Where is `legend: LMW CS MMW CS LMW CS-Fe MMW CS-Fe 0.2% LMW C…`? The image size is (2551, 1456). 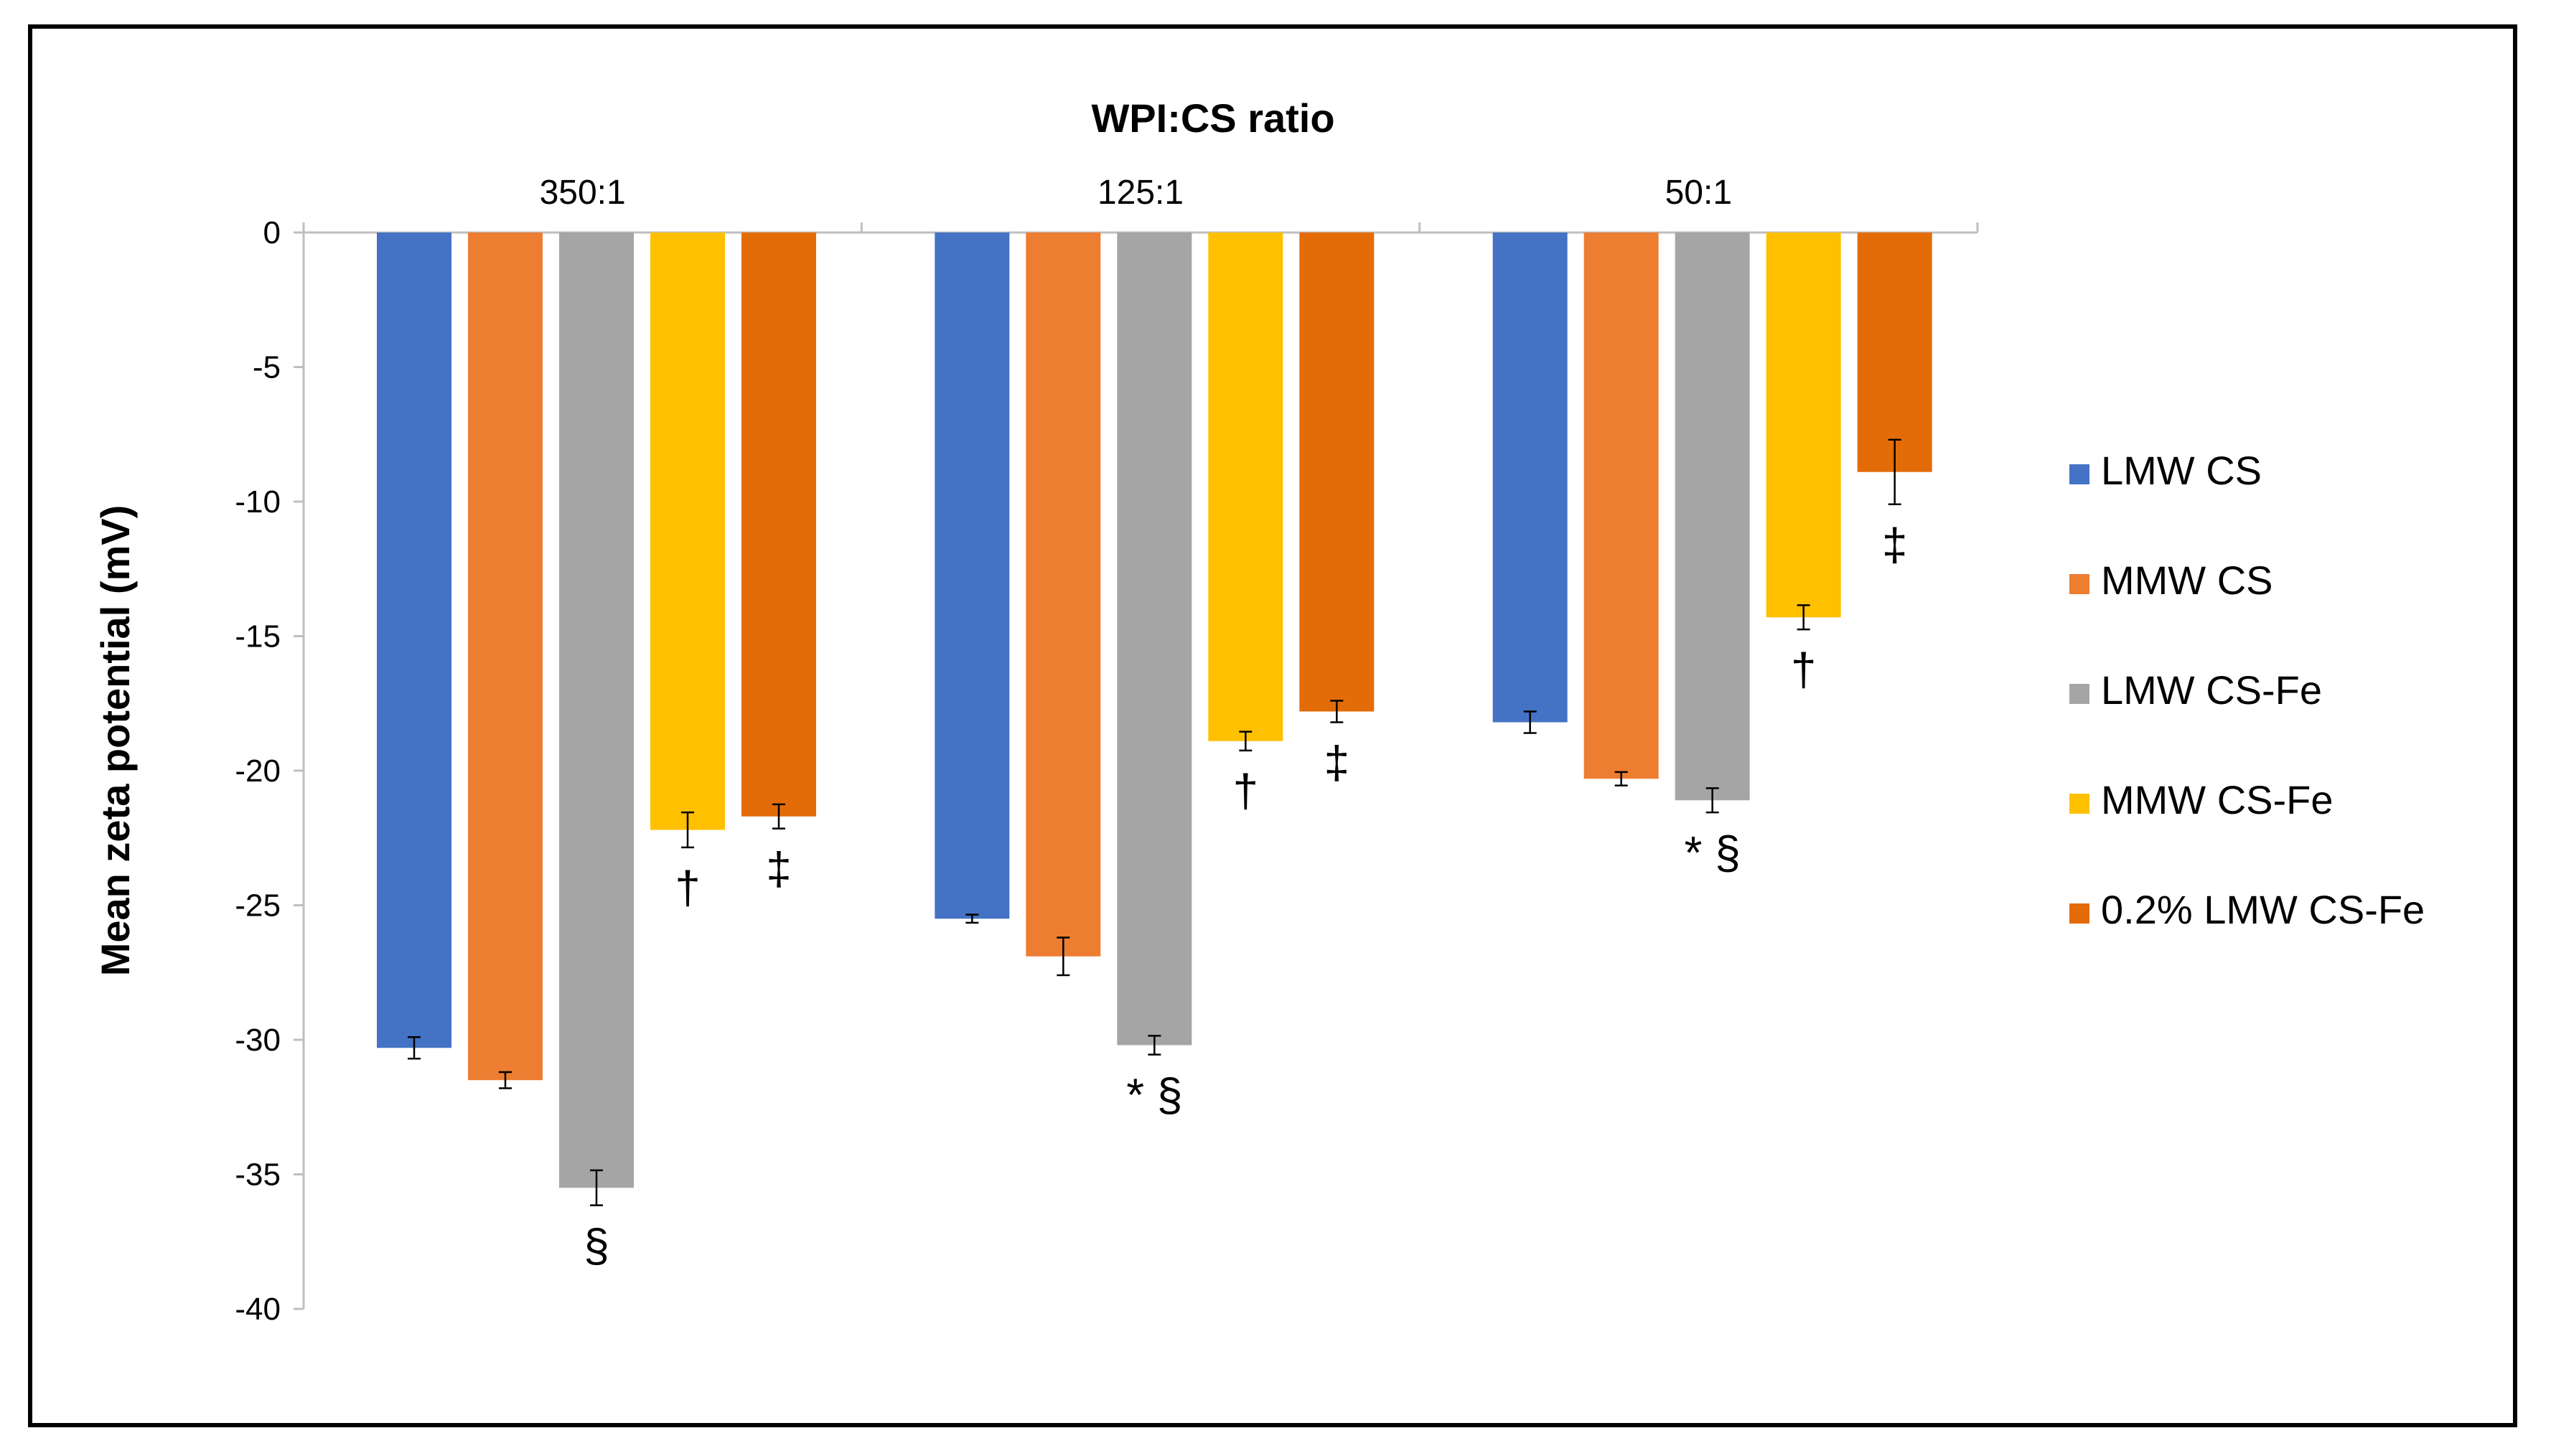
legend: LMW CS MMW CS LMW CS-Fe MMW CS-Fe 0.2% LMW C… is located at coordinates (2247, 690).